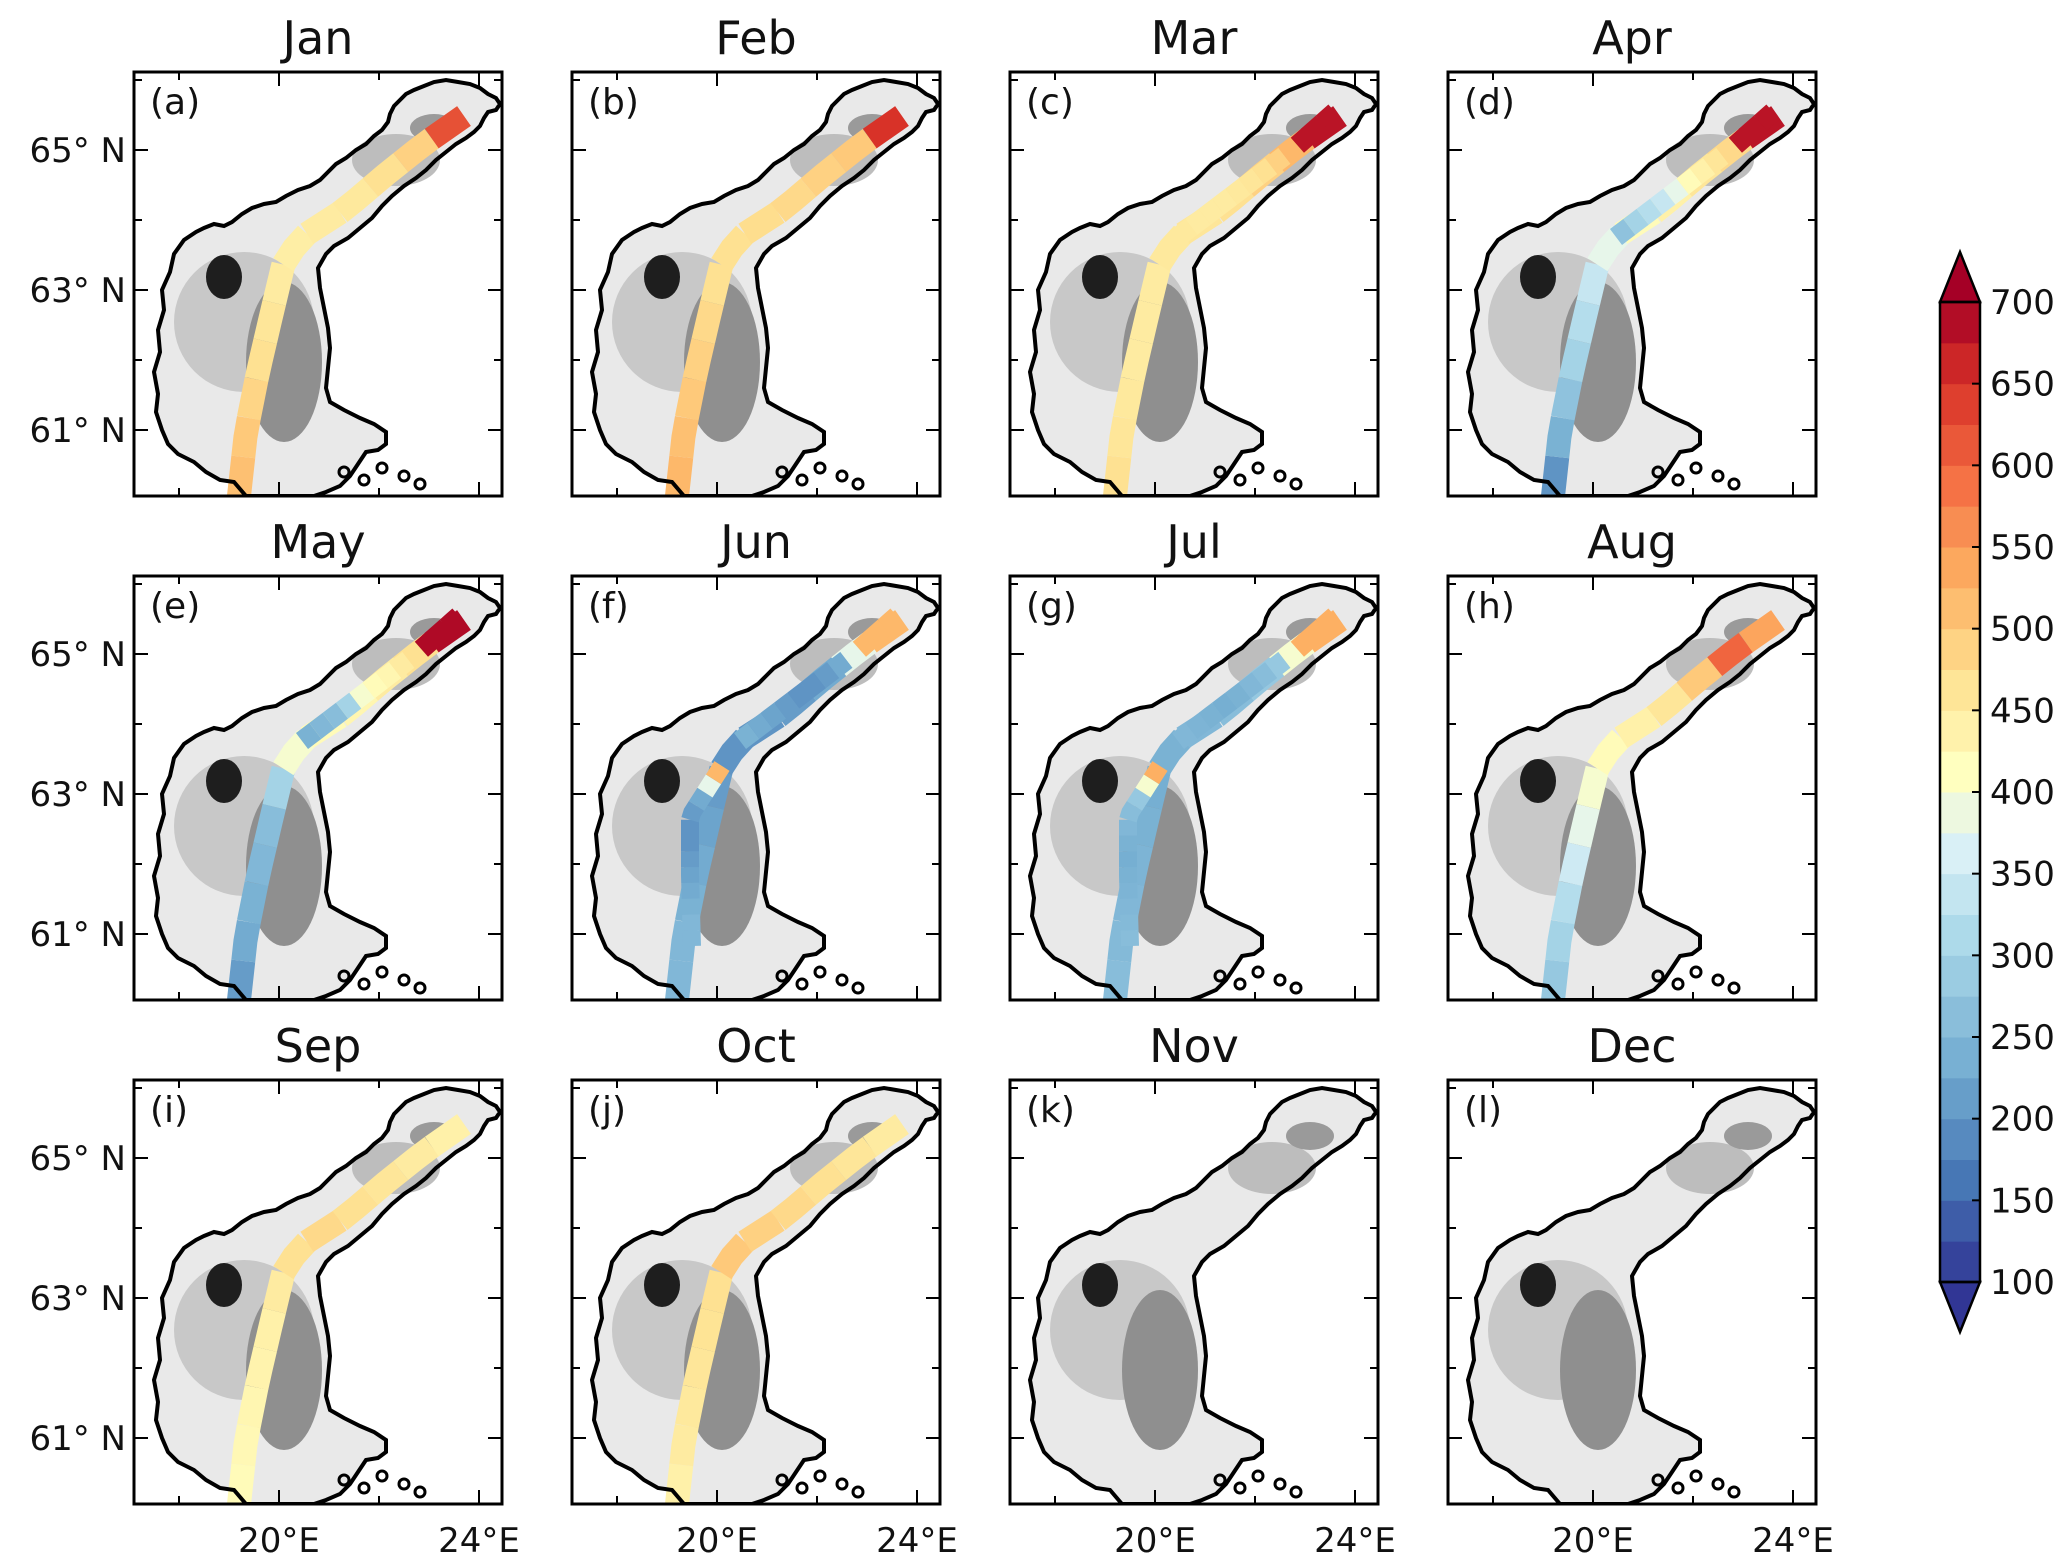  What do you see at coordinates (764, 1290) in the screenshot?
I see `map-panel-oct: Oct (j) 20°E 24°E` at bounding box center [764, 1290].